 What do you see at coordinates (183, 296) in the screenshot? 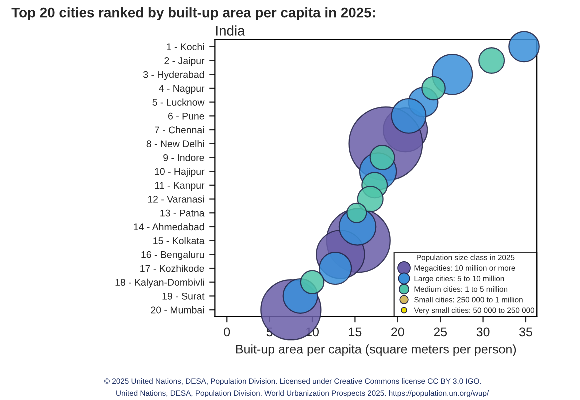
I see `y-tick-label: 19 - Surat` at bounding box center [183, 296].